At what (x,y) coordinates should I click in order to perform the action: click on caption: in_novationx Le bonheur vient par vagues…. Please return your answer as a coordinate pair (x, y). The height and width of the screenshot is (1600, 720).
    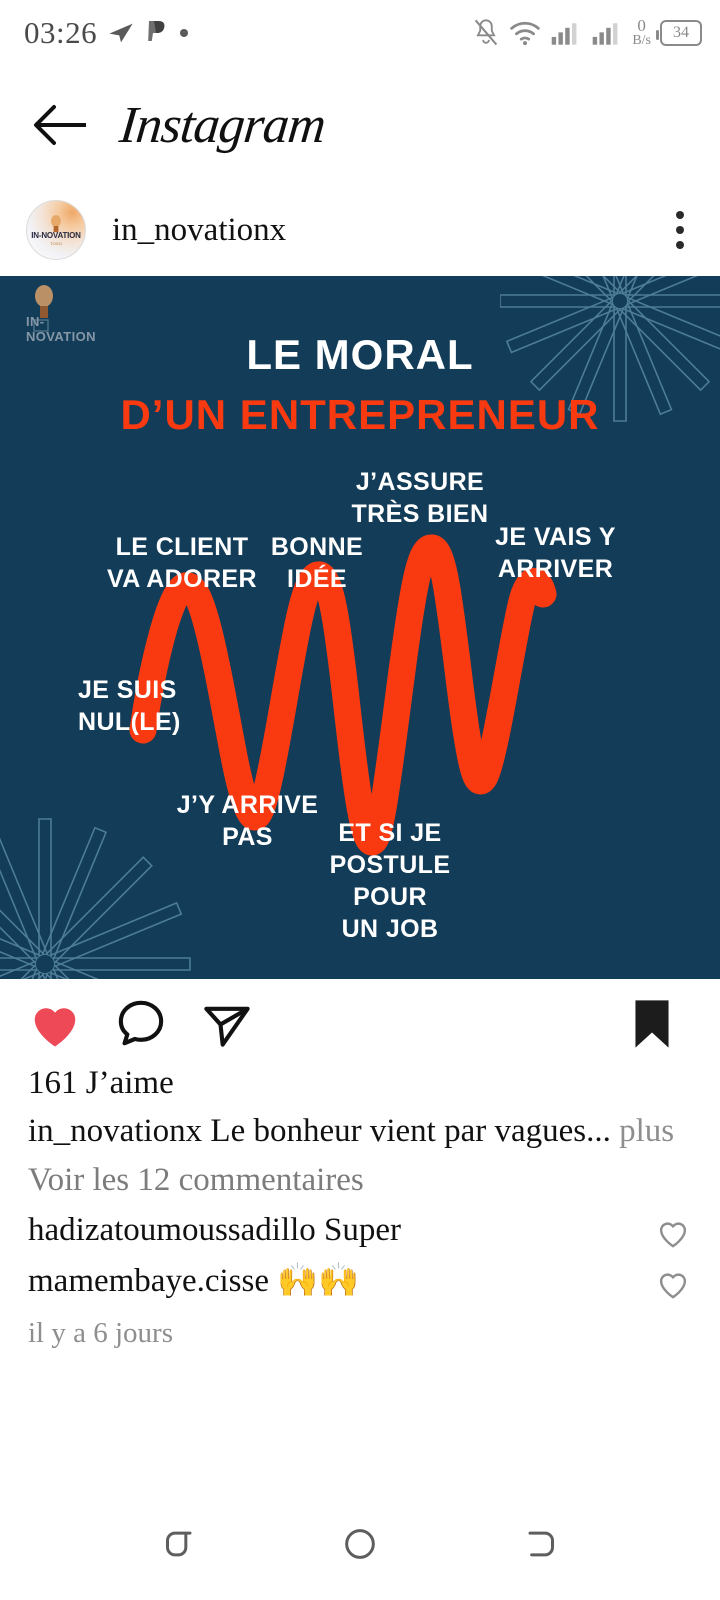
    Looking at the image, I should click on (360, 1132).